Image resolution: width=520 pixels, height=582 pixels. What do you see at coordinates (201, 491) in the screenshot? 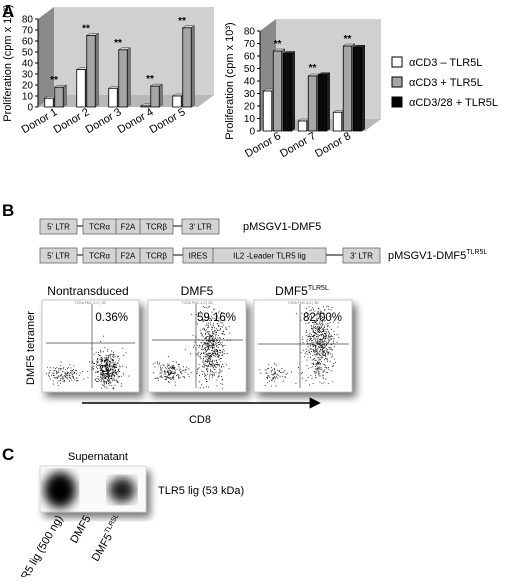
I see `blot-band-label: TLR5 lig (53 kDa)` at bounding box center [201, 491].